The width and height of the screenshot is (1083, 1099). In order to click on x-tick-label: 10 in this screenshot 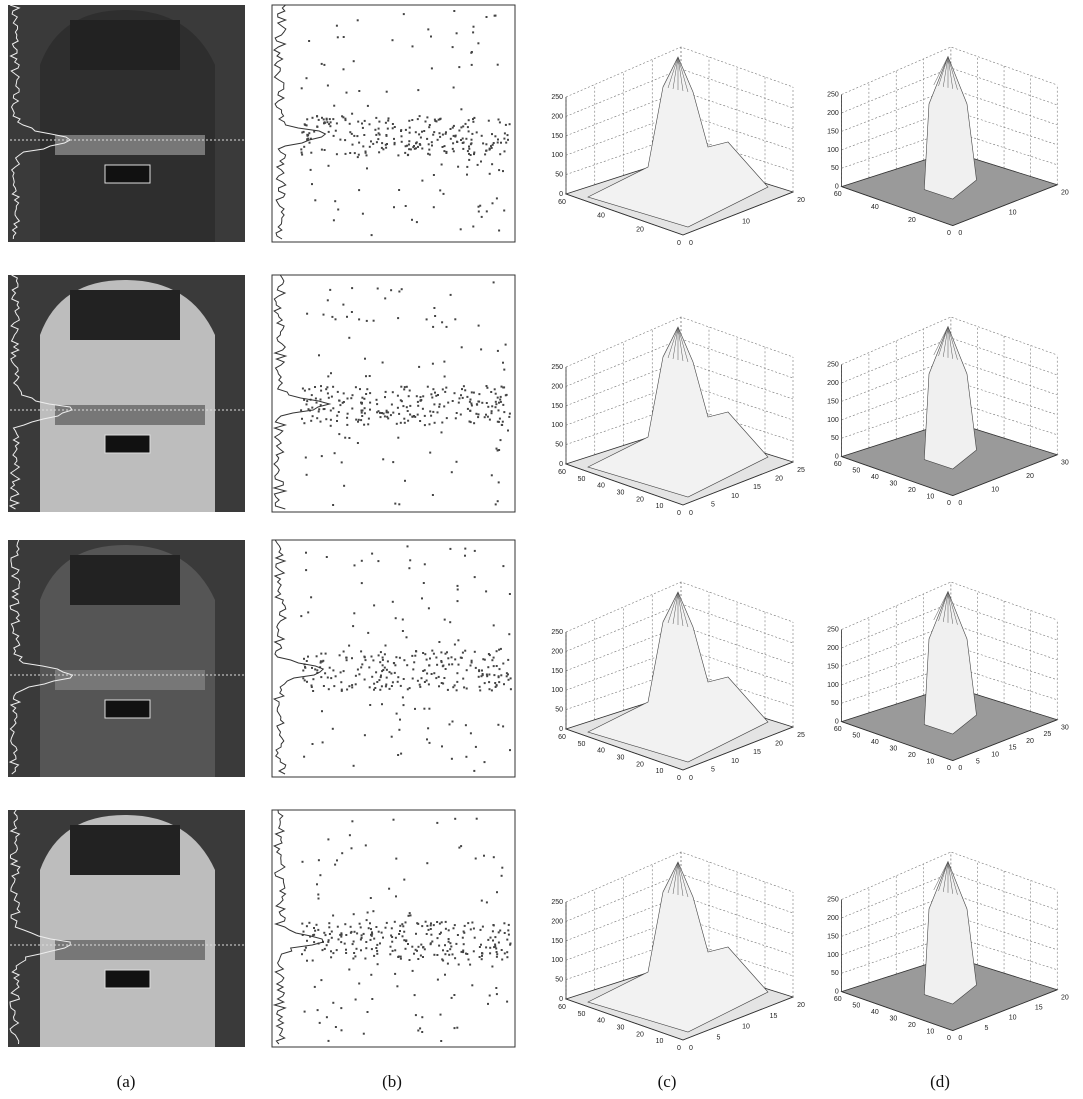, I will do `click(931, 762)`.